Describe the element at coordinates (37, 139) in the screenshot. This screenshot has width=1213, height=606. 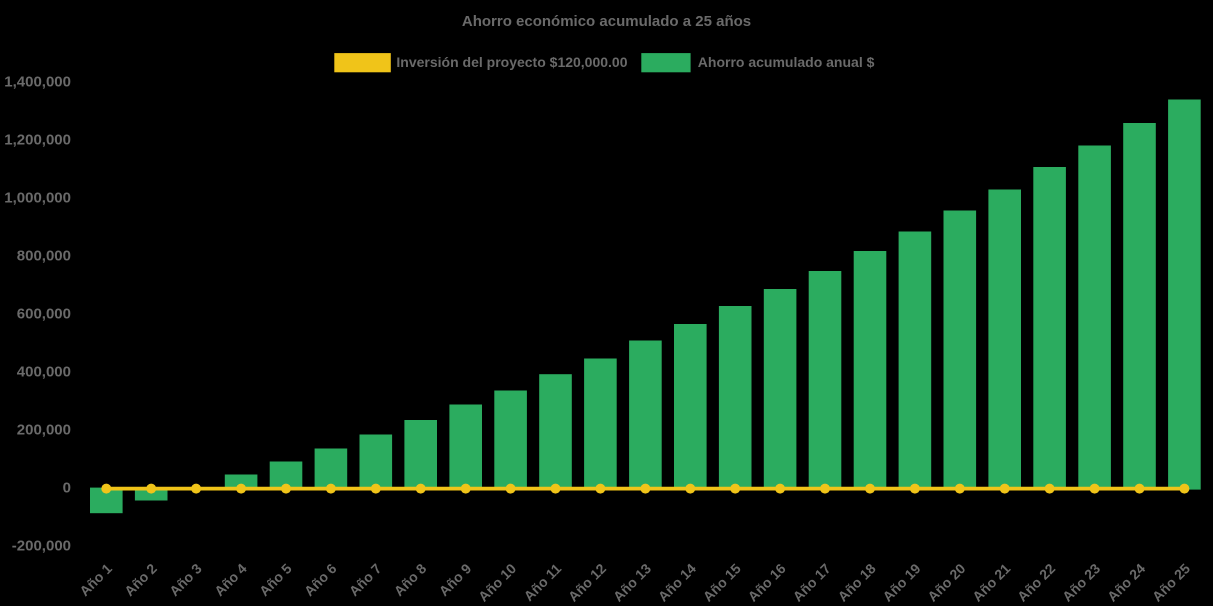
I see `svg-text: 1,200,000` at that location.